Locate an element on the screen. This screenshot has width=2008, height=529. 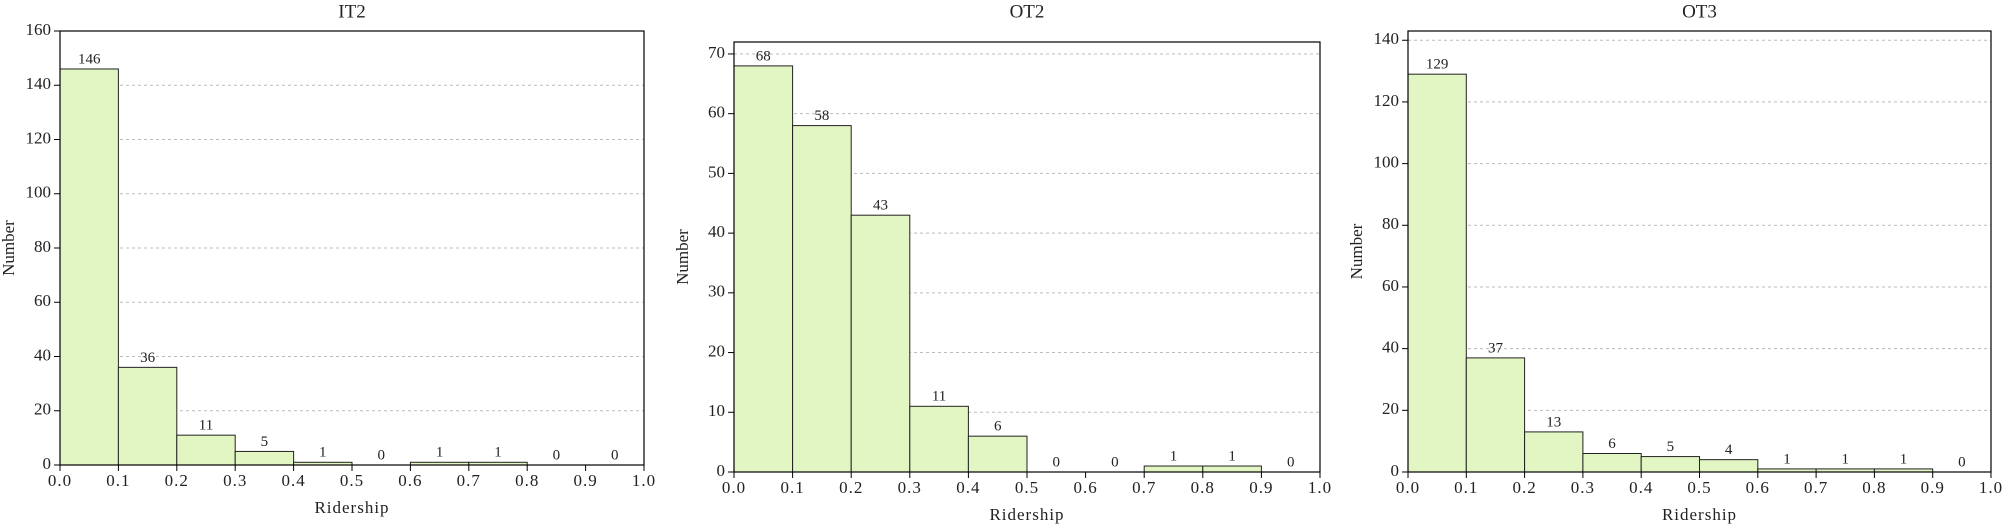
data-label: 36 is located at coordinates (148, 358).